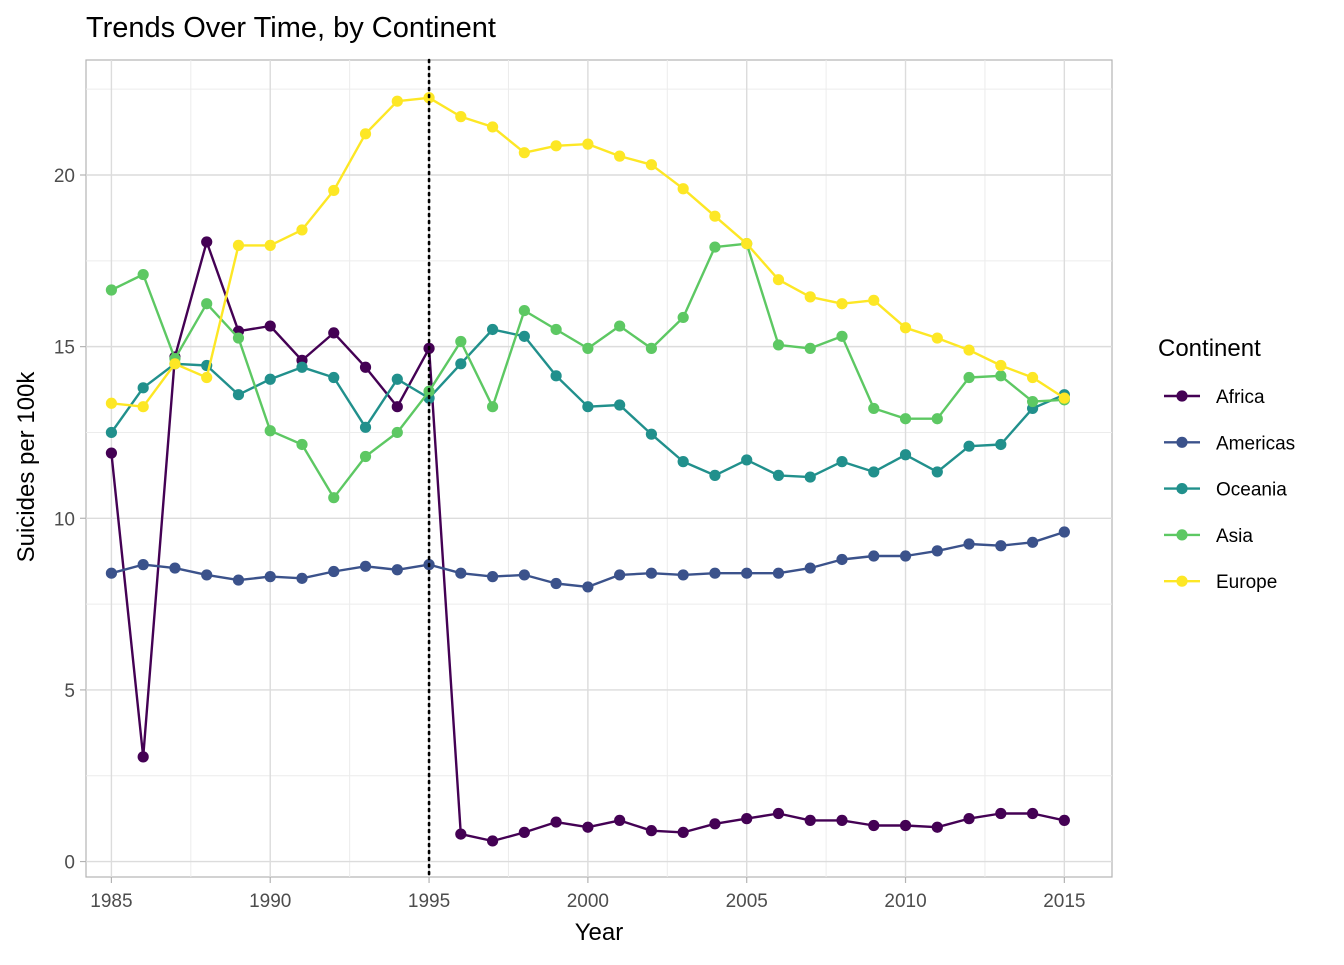 The height and width of the screenshot is (965, 1344). Describe the element at coordinates (64, 176) in the screenshot. I see `y-tick-label: 20` at that location.